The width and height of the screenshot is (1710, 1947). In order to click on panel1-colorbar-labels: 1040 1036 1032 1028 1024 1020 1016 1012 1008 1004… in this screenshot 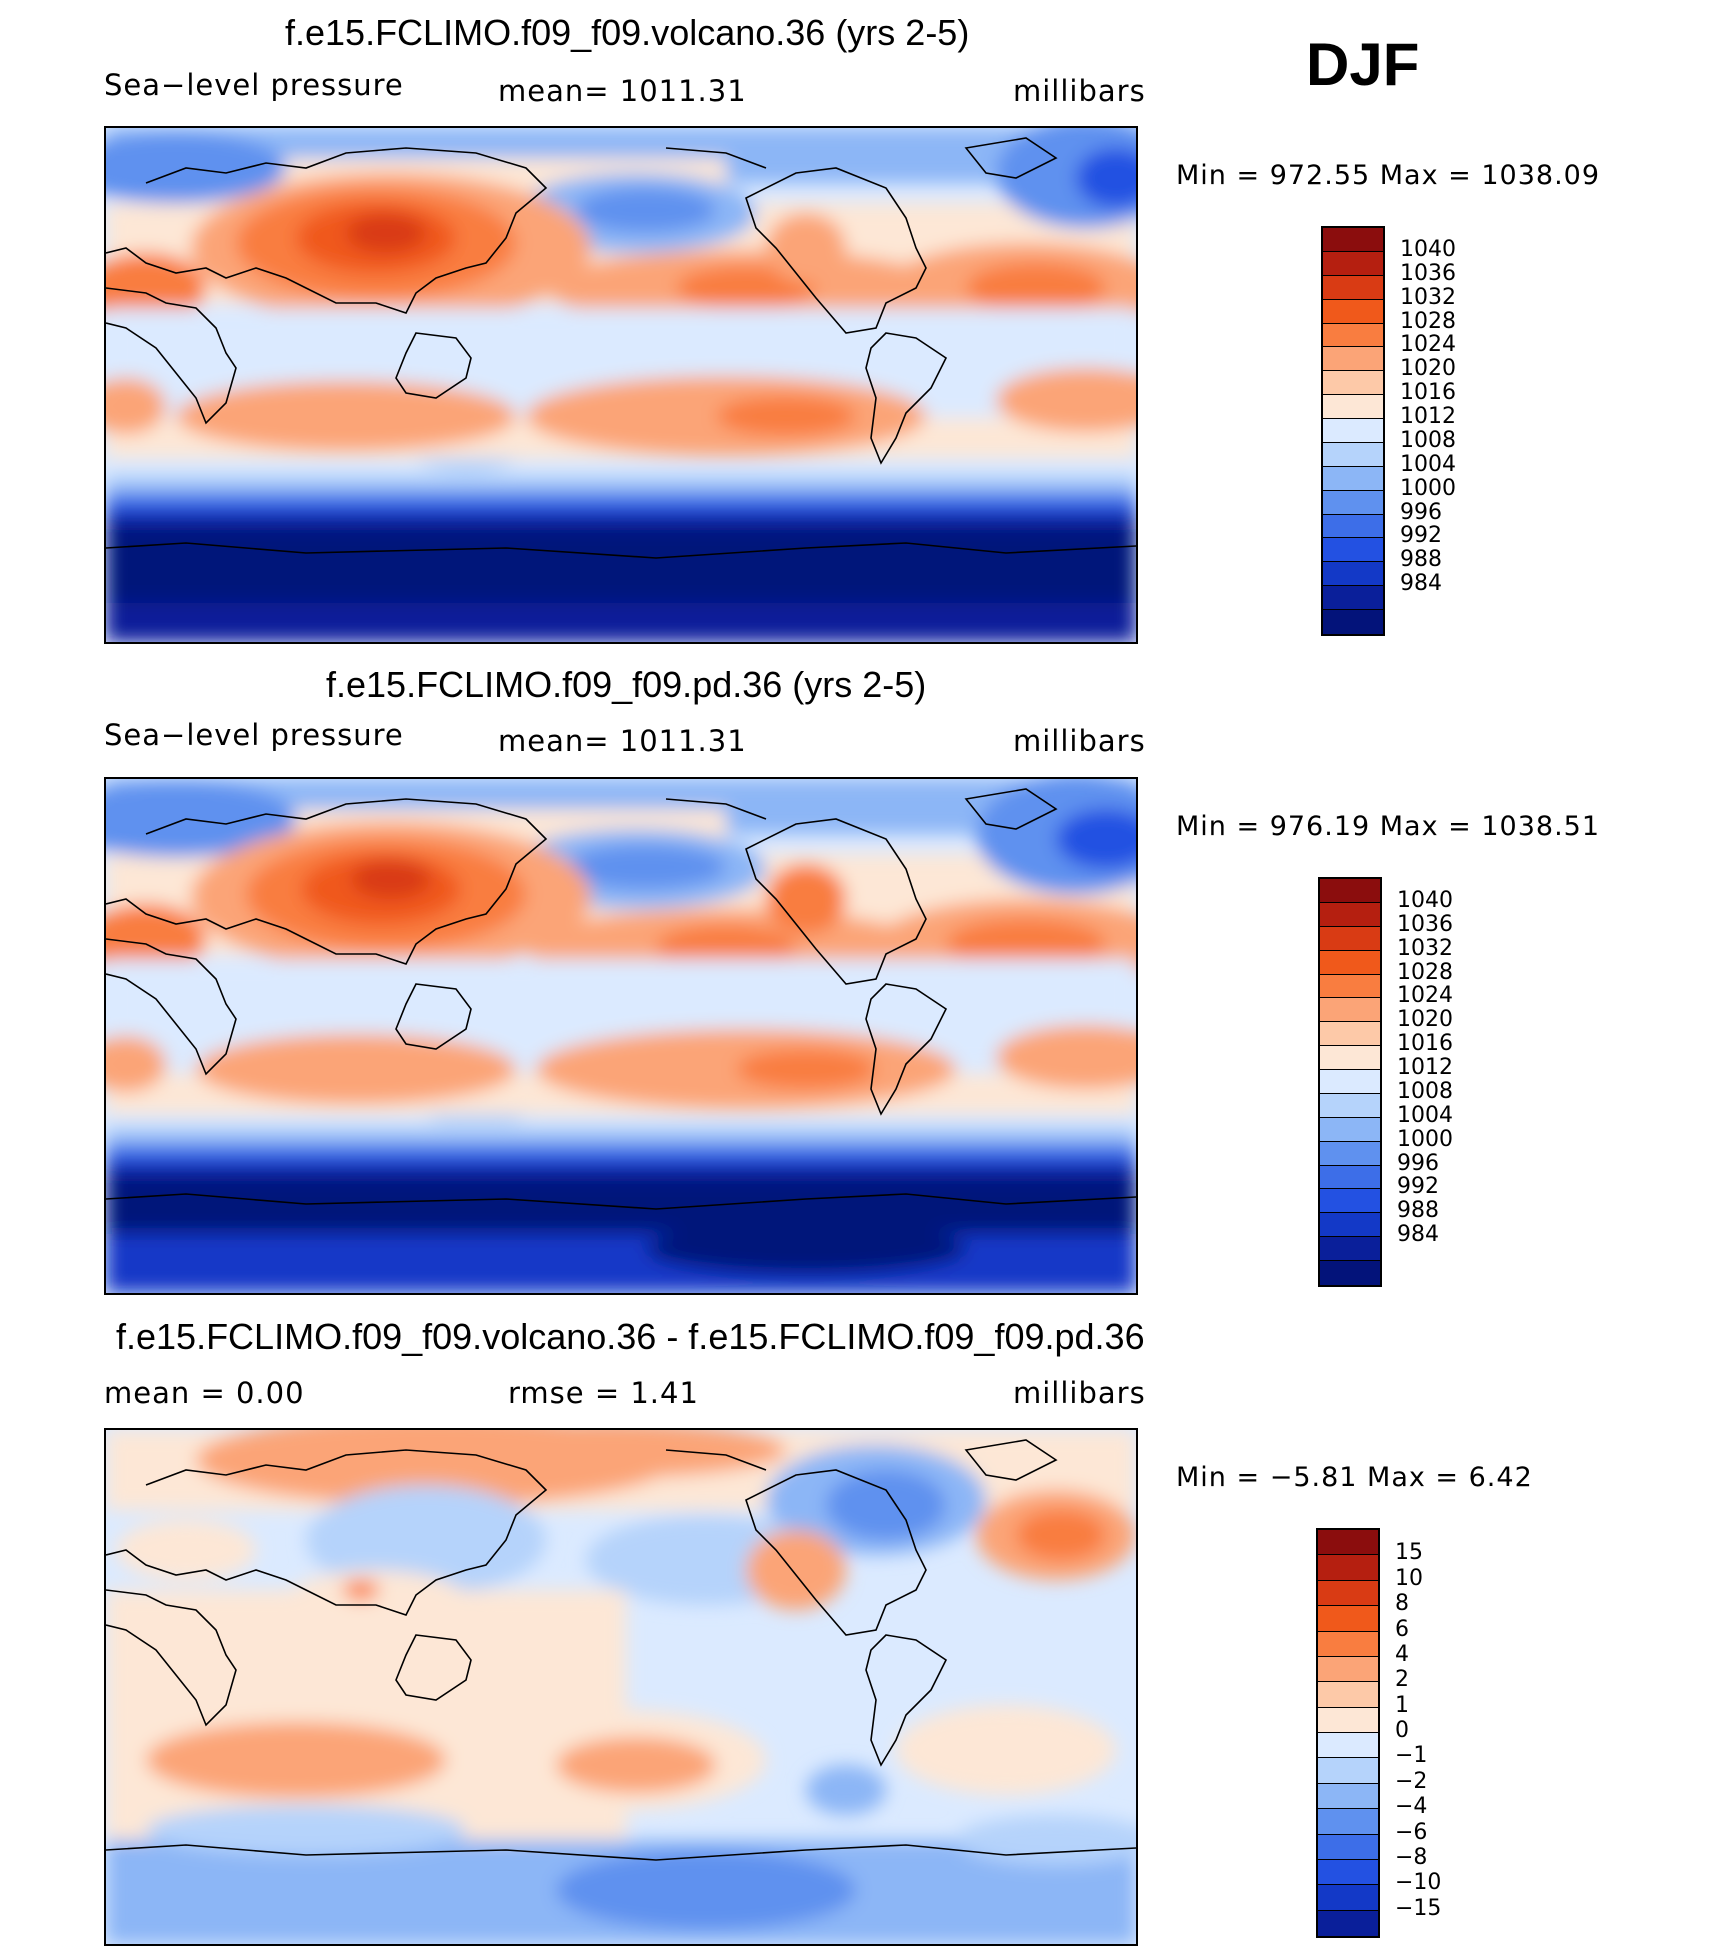, I will do `click(1440, 431)`.